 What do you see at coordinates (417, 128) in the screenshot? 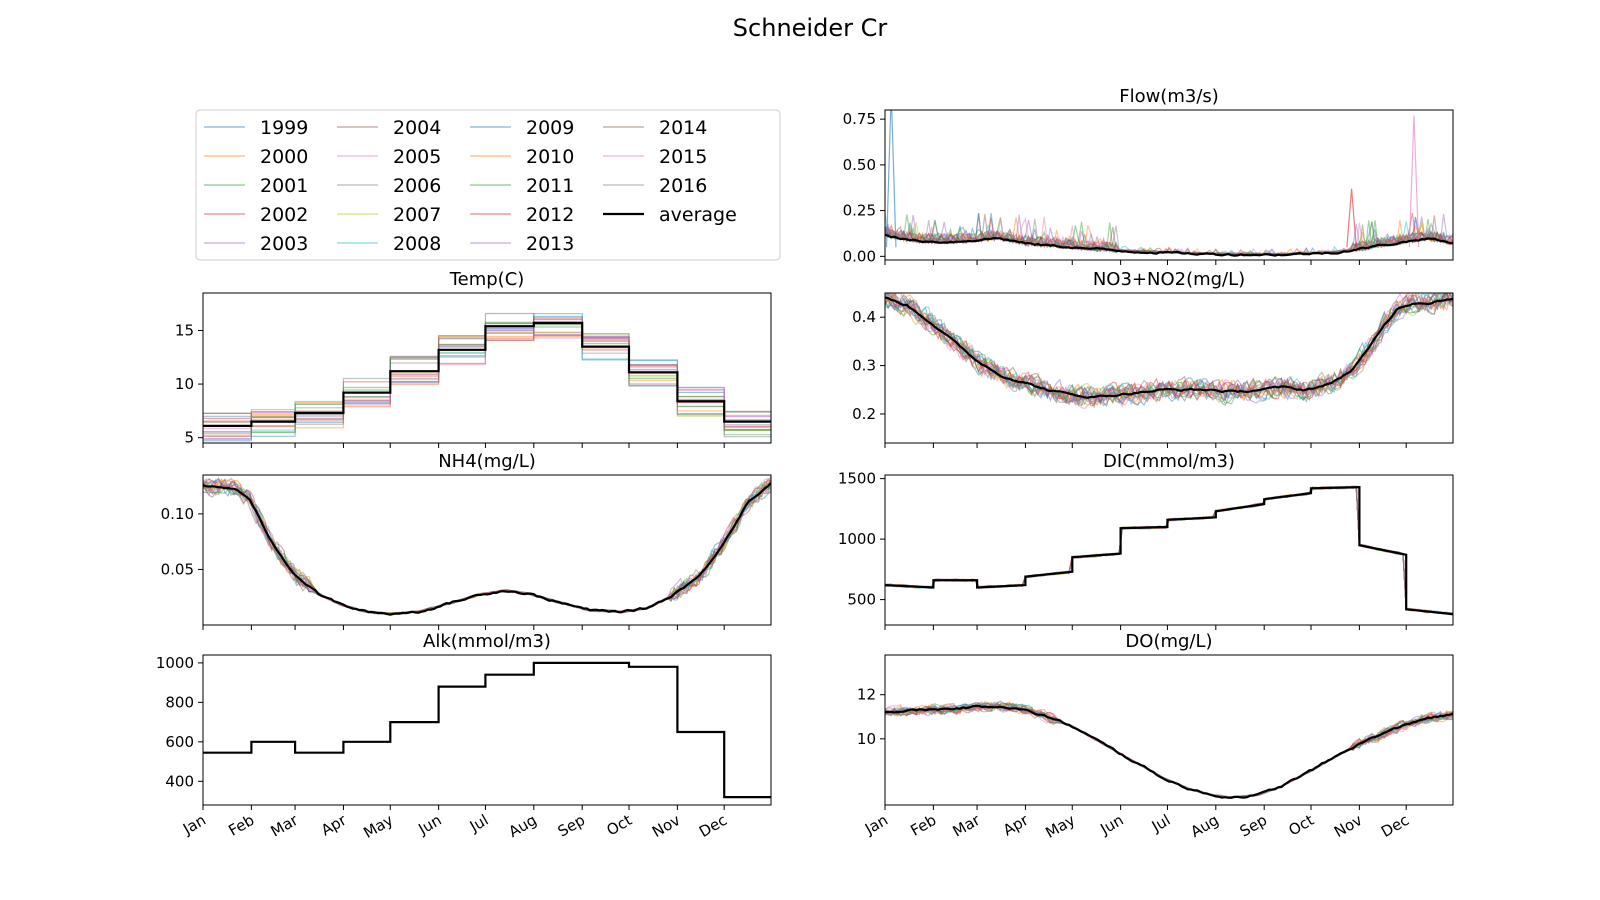
I see `legend-label-2004: 2004` at bounding box center [417, 128].